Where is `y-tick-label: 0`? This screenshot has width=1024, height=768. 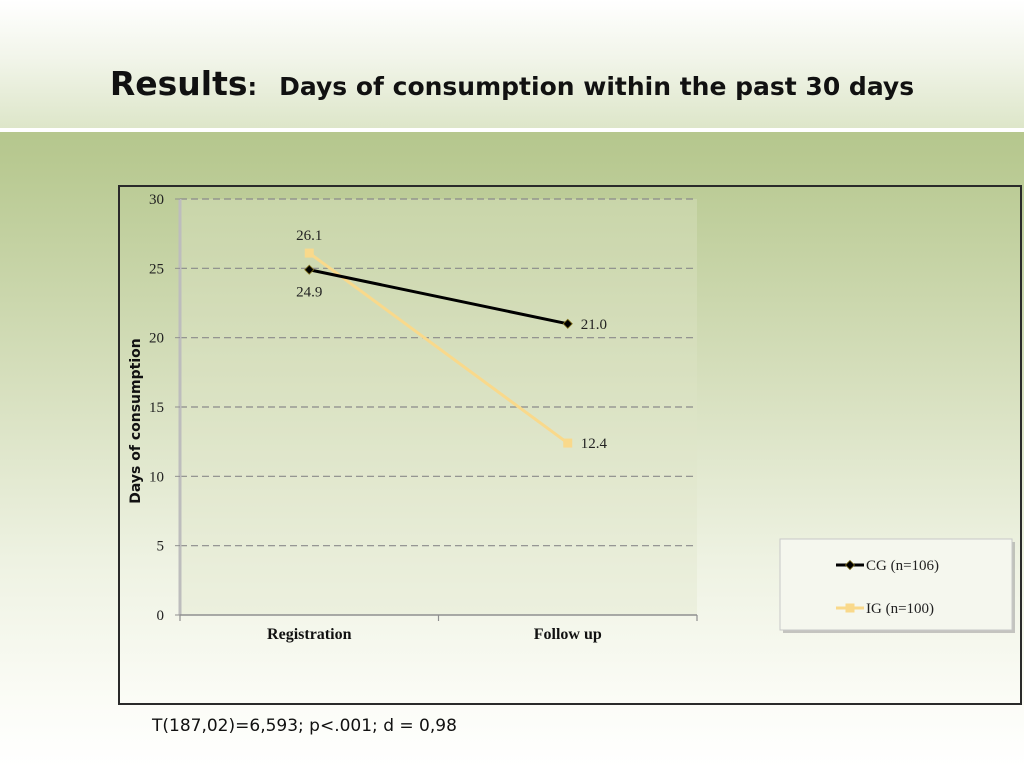
y-tick-label: 0 is located at coordinates (161, 616).